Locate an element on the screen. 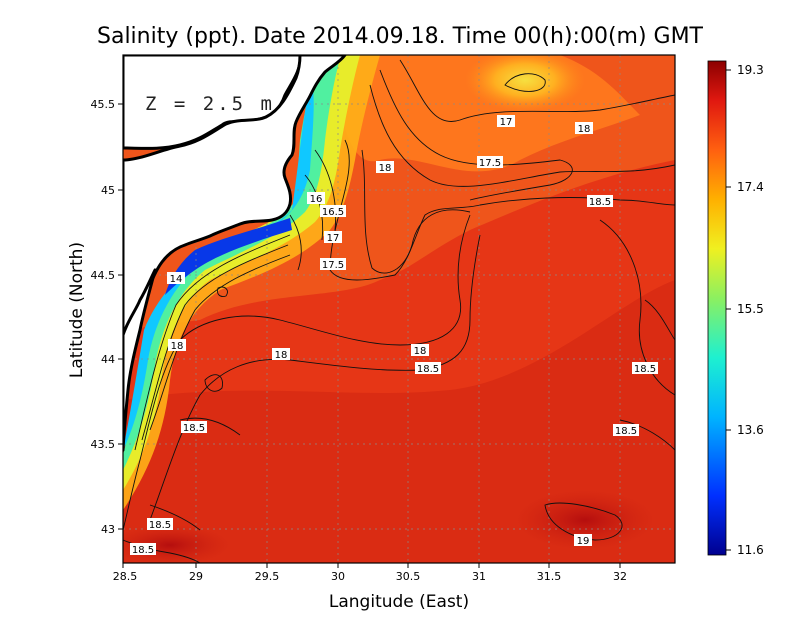  colorbar-tick-label: 15.5 is located at coordinates (750, 309).